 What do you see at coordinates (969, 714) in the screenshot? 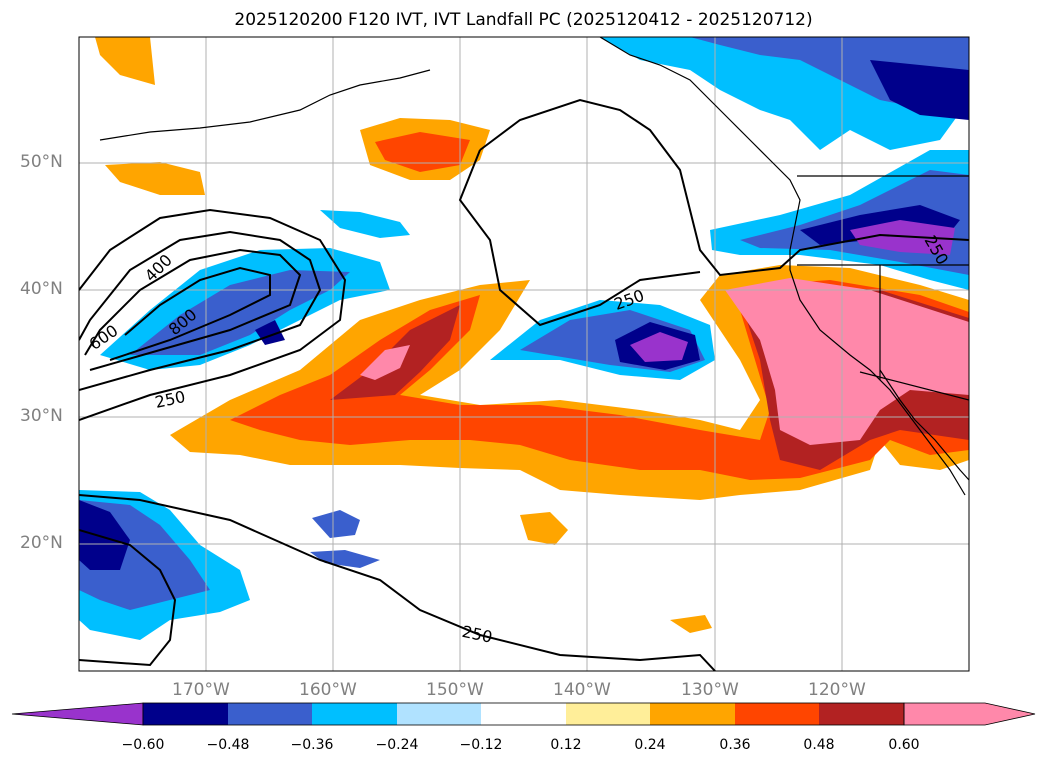
I see `colorbar-extend-max` at bounding box center [969, 714].